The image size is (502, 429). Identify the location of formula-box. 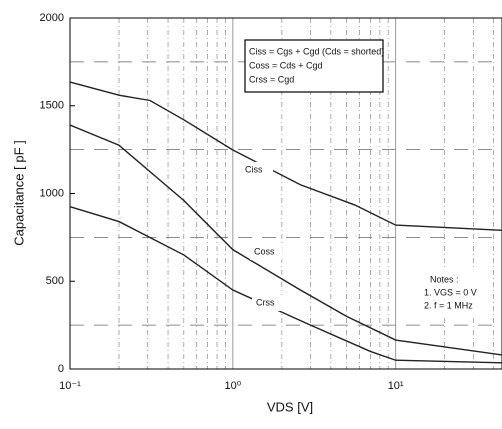
(314, 66).